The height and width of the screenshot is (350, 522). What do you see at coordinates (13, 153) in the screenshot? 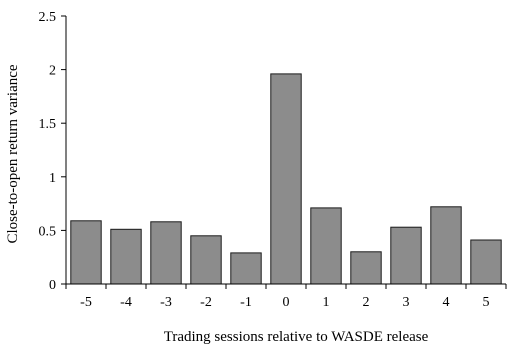
I see `y-axis-title: Close-to-open return variance` at bounding box center [13, 153].